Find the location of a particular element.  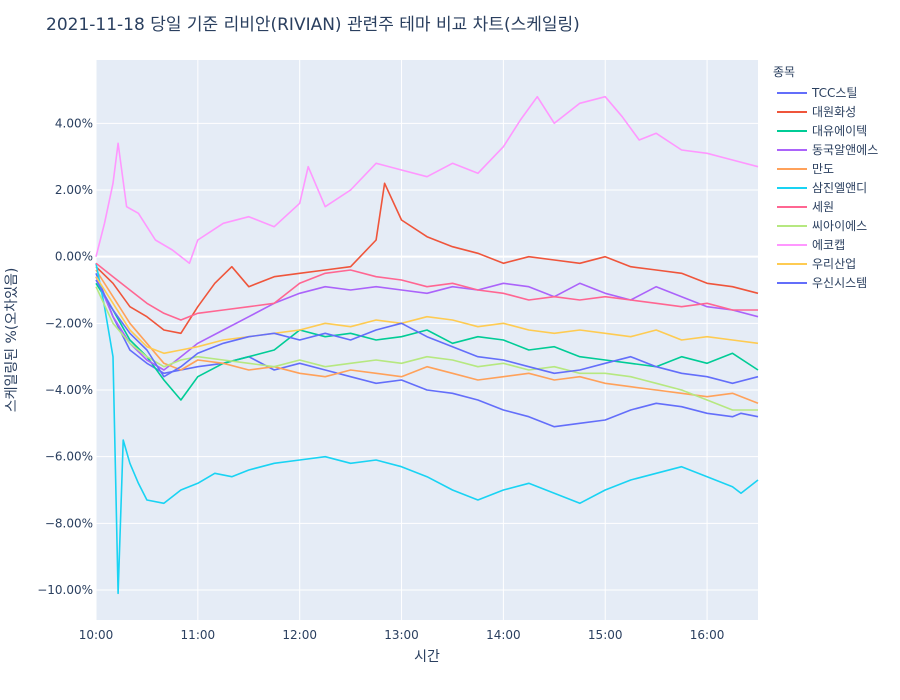

y-tick-label: −2.00% is located at coordinates (69, 323).